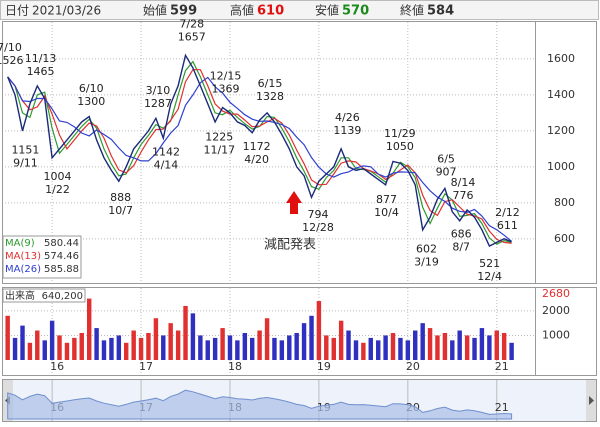 This screenshot has width=600, height=427. I want to click on high-label: 高値, so click(242, 10).